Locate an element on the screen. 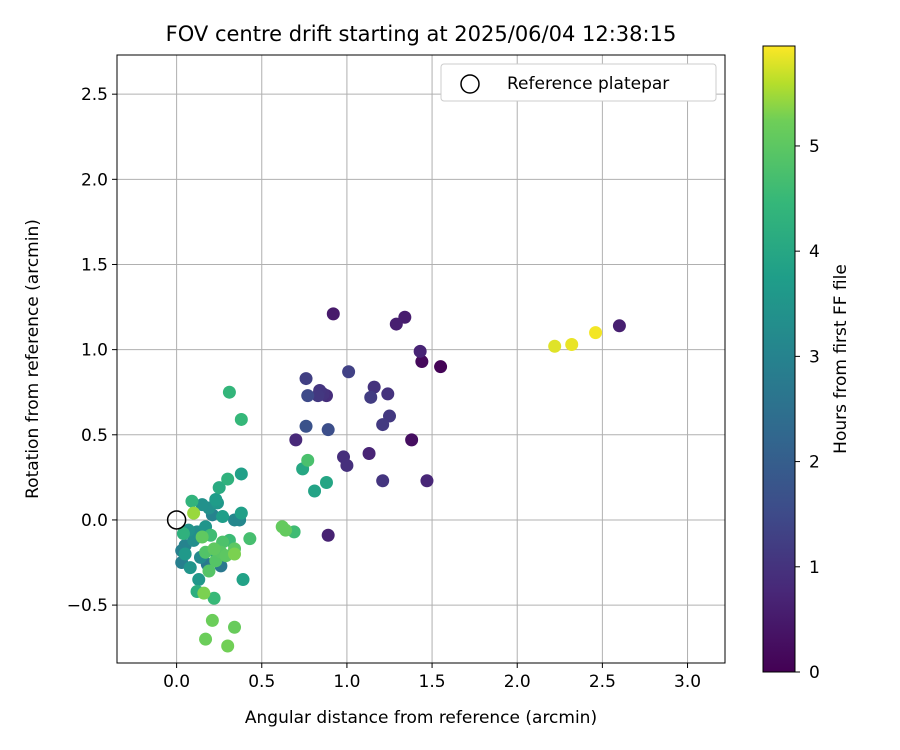 The image size is (900, 750). reference-platepar-marker is located at coordinates (176, 520).